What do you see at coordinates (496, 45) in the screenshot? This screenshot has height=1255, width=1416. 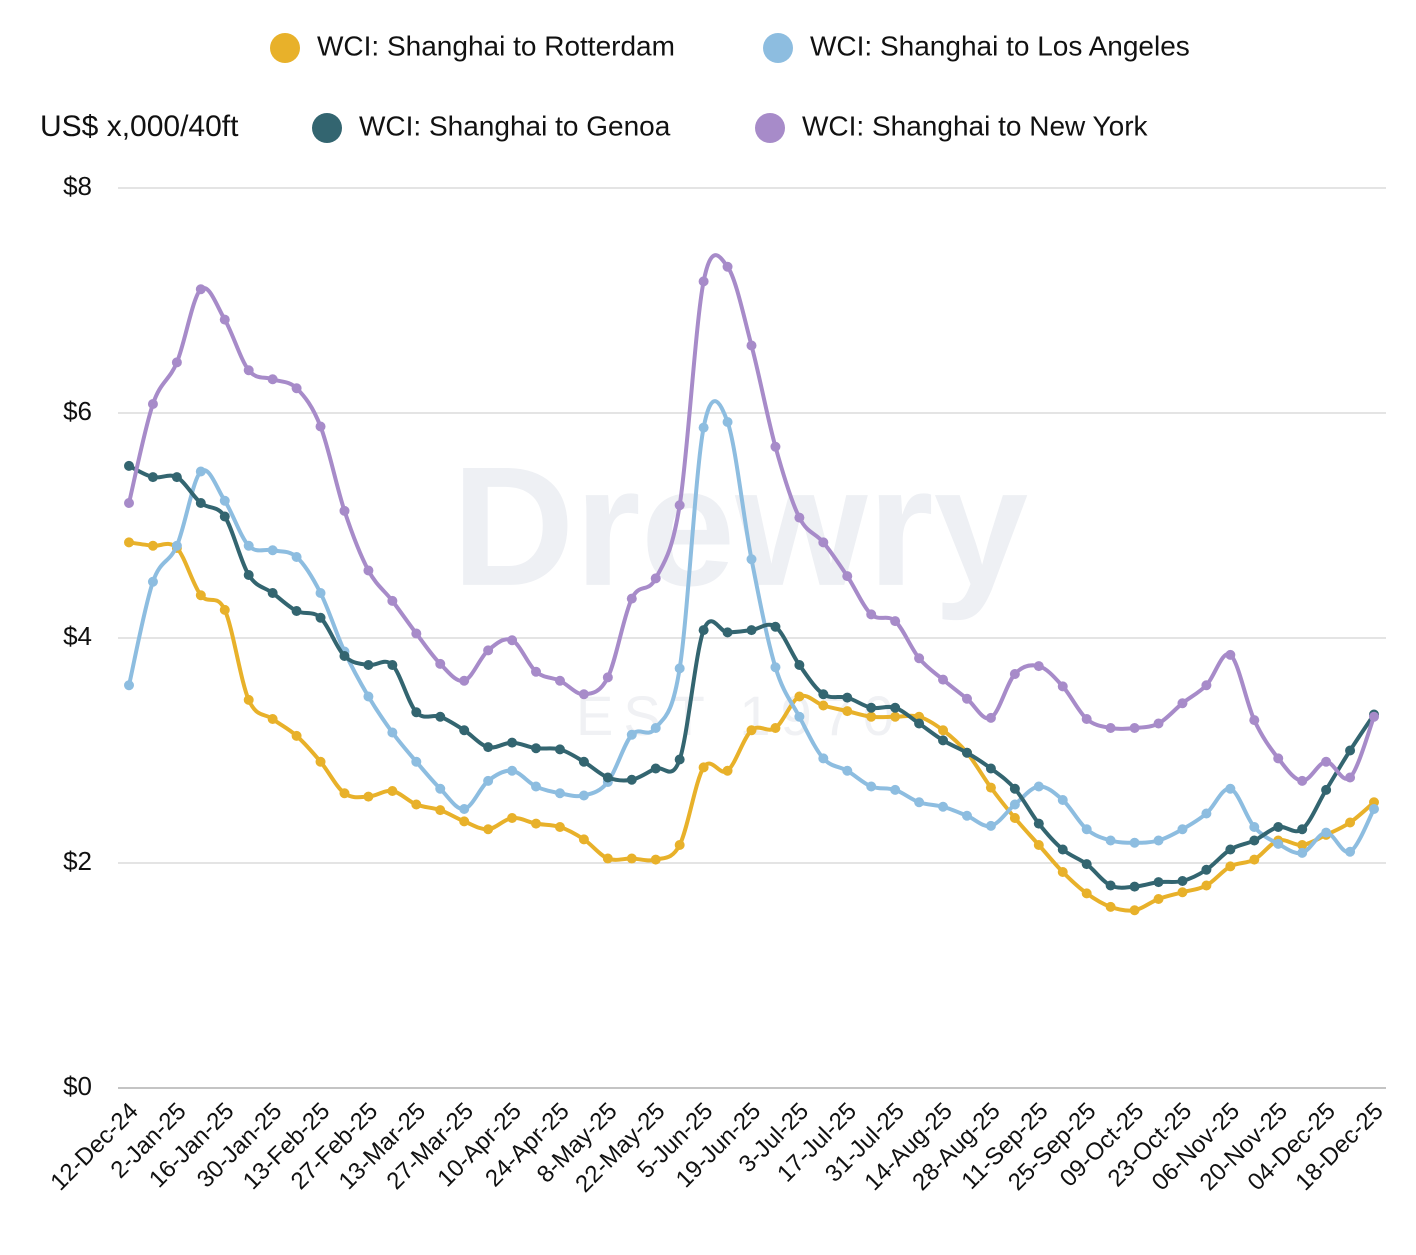 I see `legend-label: WCI: Shanghai to Rotterdam` at bounding box center [496, 45].